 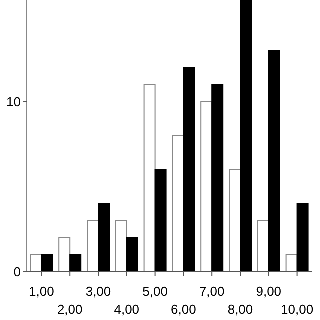 I want to click on y-tick-label: 0, so click(x=17, y=272).